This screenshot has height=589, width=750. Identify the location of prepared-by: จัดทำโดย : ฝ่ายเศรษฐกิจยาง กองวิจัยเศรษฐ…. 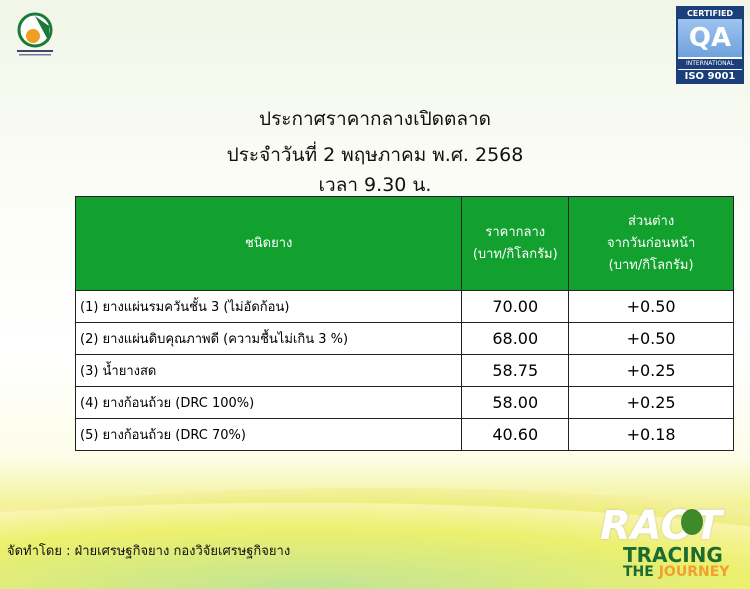
(149, 551).